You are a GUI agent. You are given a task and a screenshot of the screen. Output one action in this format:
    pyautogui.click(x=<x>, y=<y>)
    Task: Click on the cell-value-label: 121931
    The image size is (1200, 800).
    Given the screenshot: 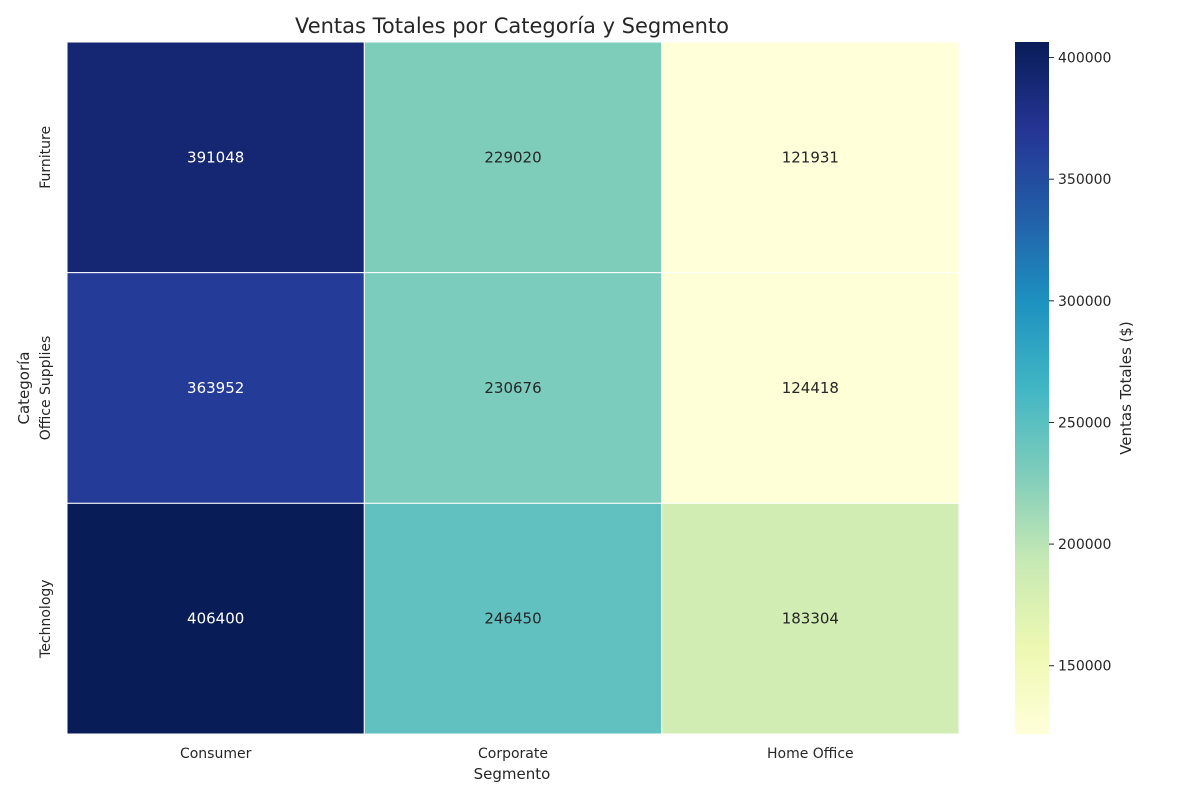 What is the action you would take?
    pyautogui.click(x=810, y=157)
    